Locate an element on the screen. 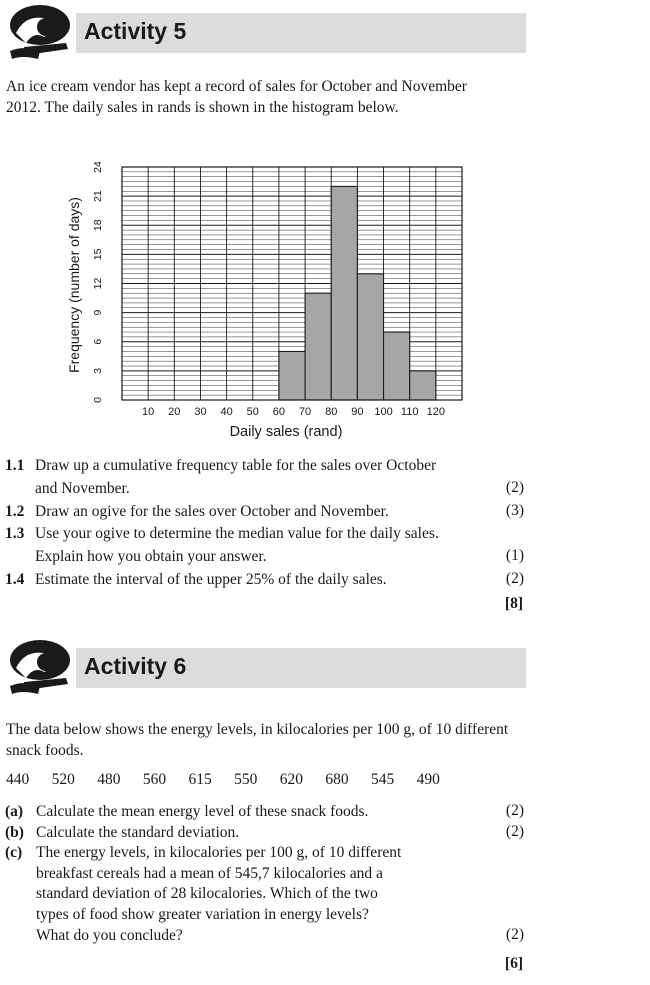  question-number: 1.4 is located at coordinates (15, 579).